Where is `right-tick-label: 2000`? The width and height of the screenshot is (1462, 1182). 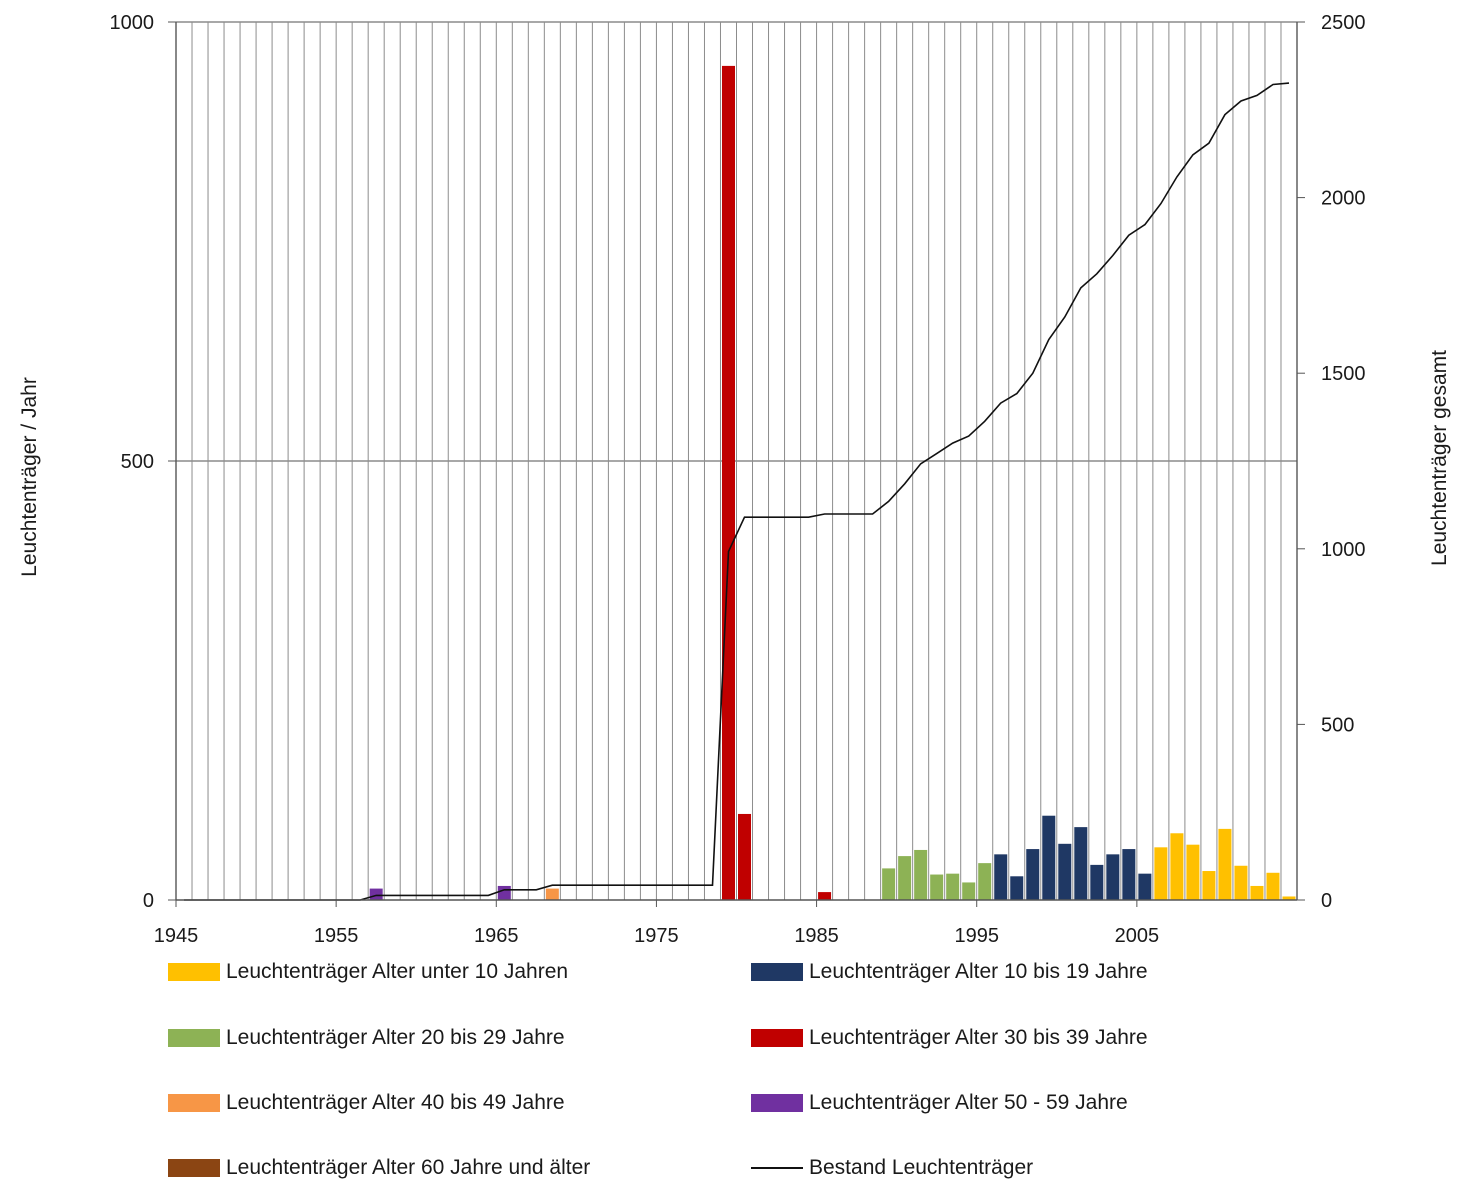 right-tick-label: 2000 is located at coordinates (1343, 199).